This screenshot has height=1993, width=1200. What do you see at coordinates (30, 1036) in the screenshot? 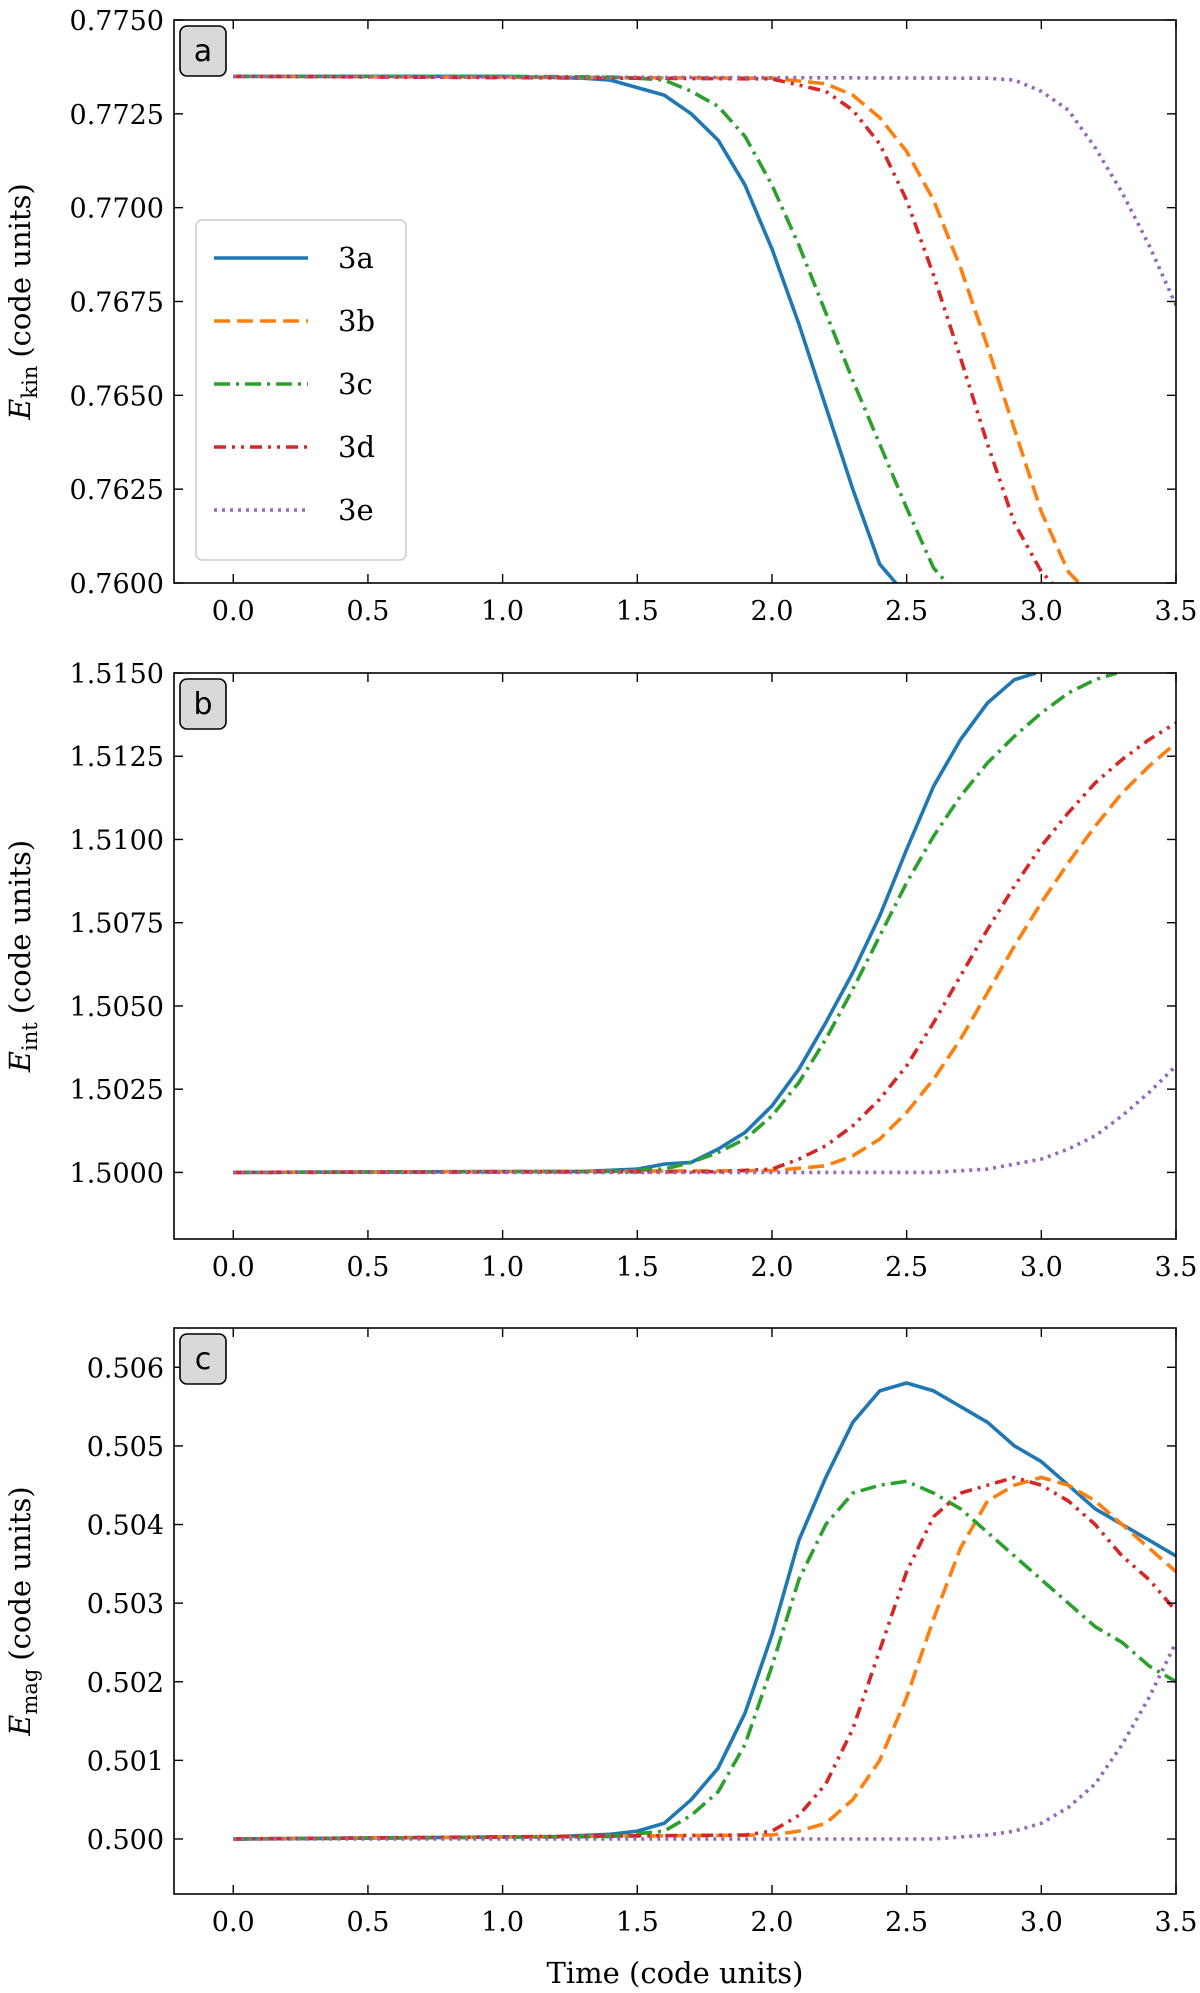
I see `y-axis-title-sub: int` at bounding box center [30, 1036].